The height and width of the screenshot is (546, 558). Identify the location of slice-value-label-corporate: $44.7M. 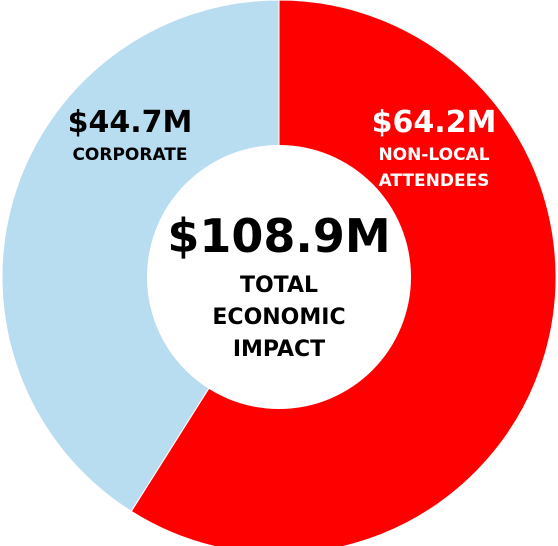
(130, 122).